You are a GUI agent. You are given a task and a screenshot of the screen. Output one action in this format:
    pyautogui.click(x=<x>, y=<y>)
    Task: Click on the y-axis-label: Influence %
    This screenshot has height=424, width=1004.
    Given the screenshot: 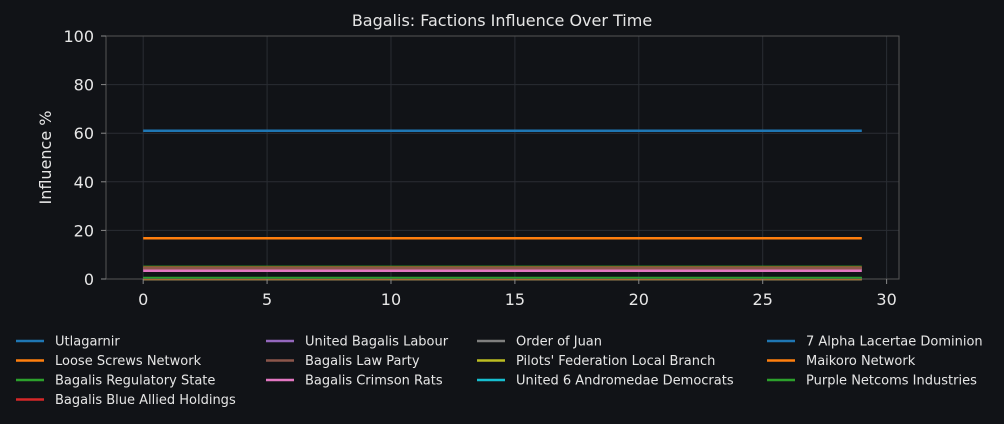 What is the action you would take?
    pyautogui.click(x=45, y=158)
    